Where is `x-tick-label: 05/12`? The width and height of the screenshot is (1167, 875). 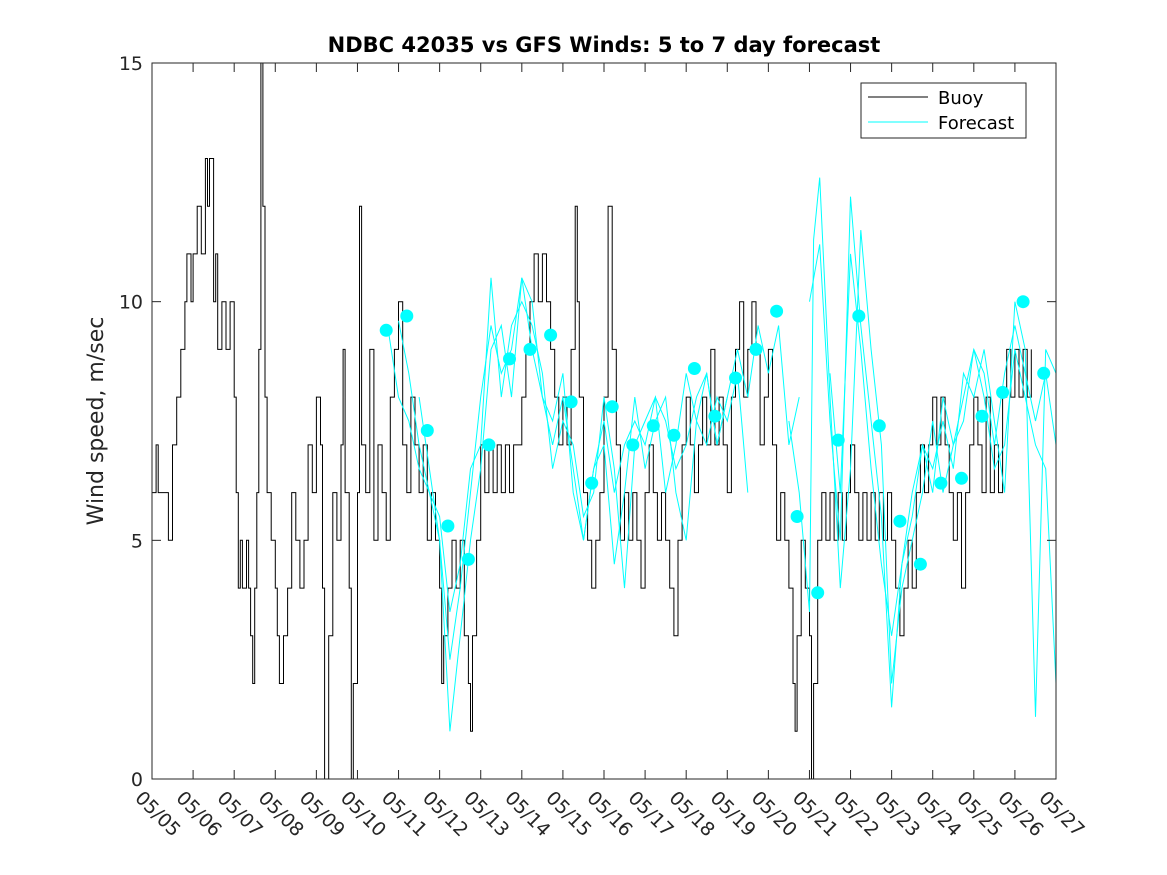 x-tick-label: 05/12 is located at coordinates (445, 814).